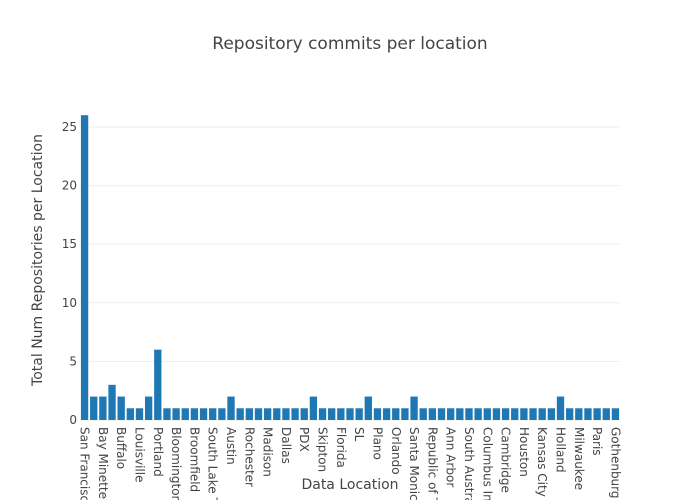 Image resolution: width=700 pixels, height=500 pixels. I want to click on x-tick-label: Bay Minette, so click(103, 463).